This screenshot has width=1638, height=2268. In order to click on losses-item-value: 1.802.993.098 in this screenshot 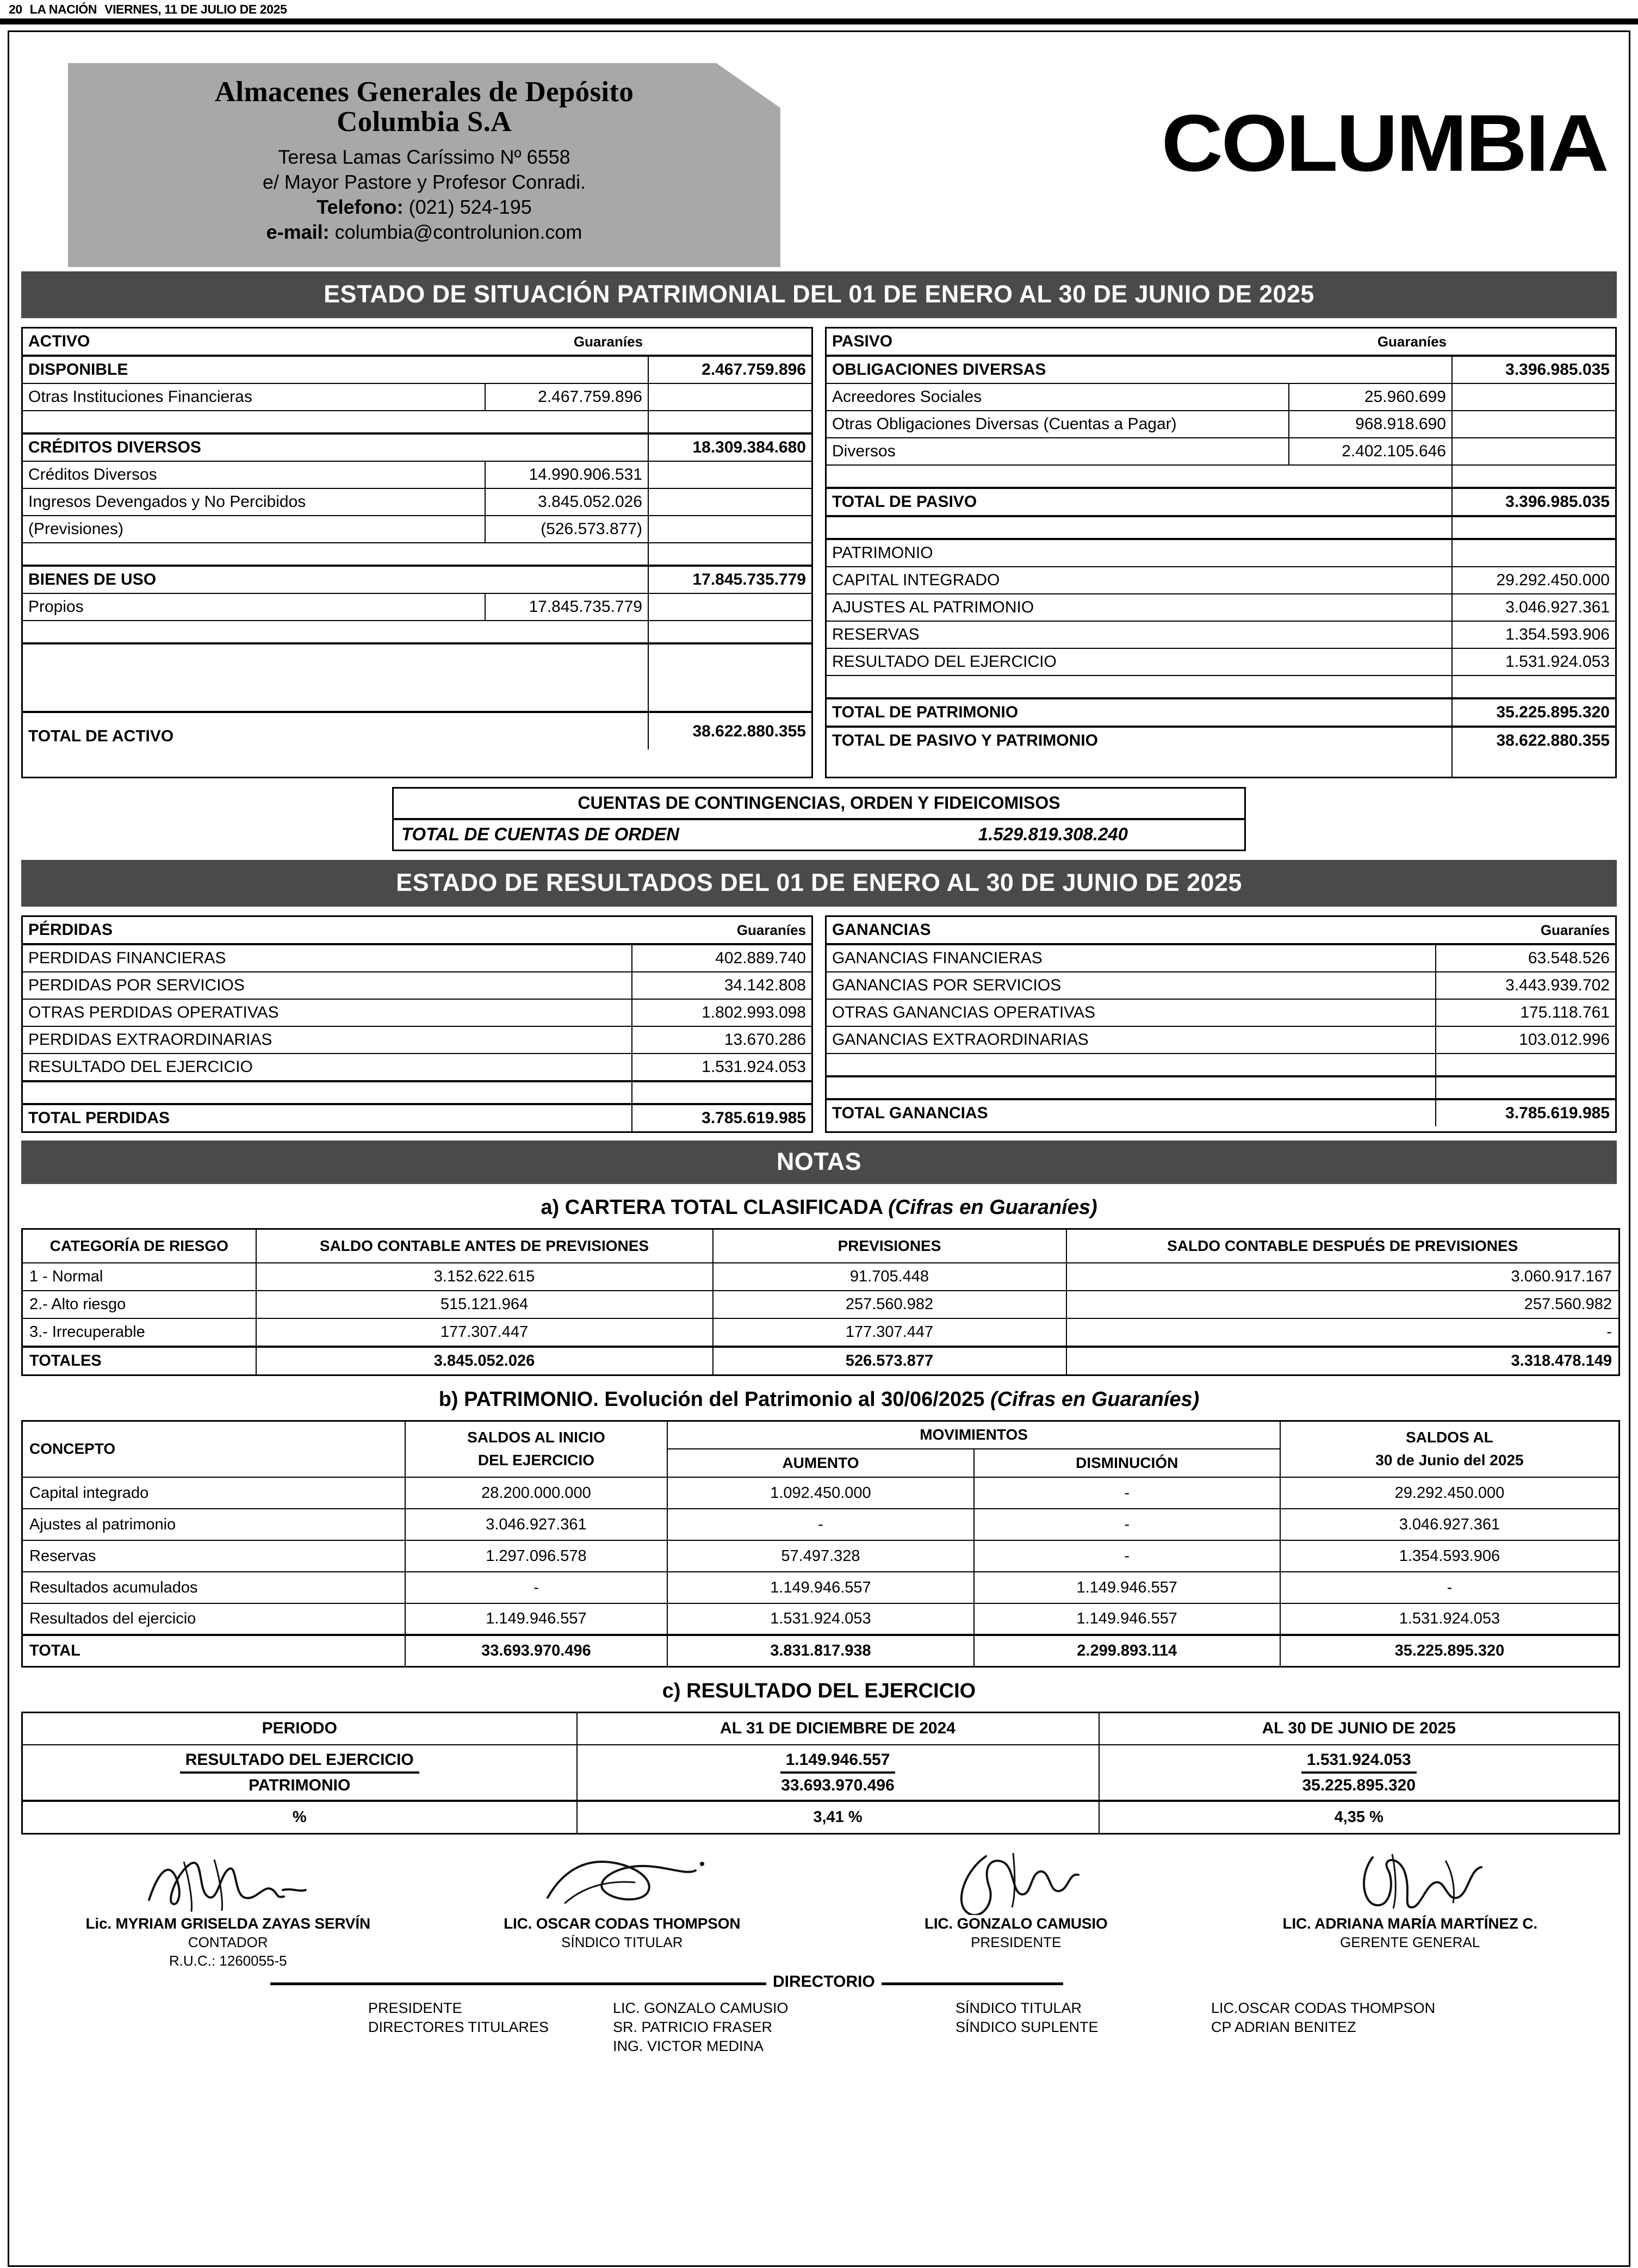, I will do `click(721, 1013)`.